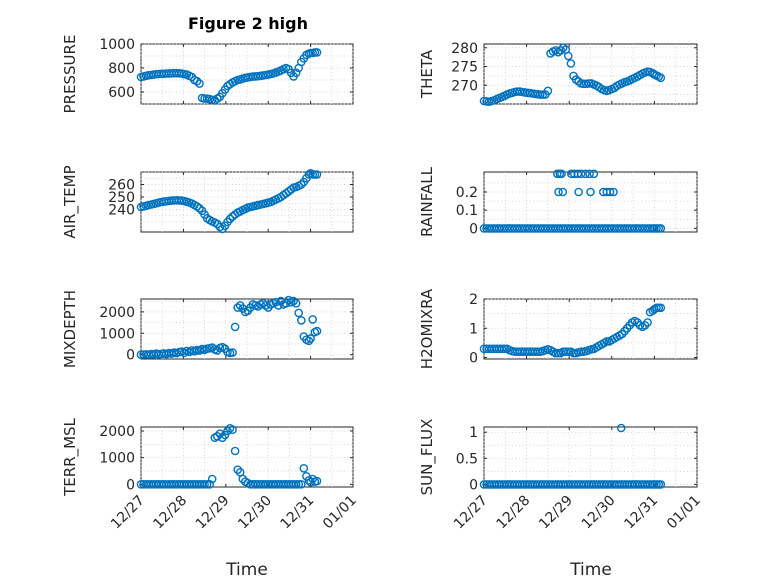  Describe the element at coordinates (427, 457) in the screenshot. I see `y-axis-label: SUN_FLUX` at that location.